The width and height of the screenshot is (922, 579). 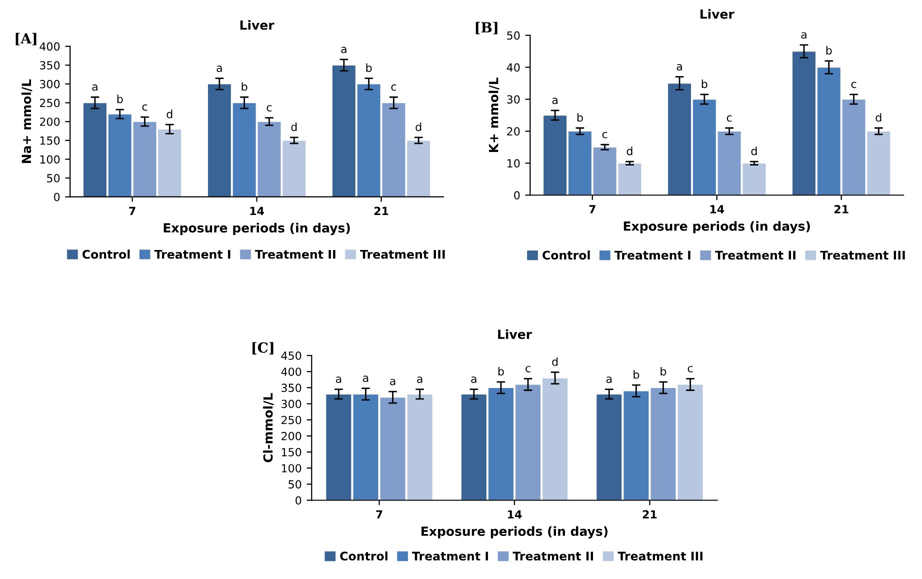 What do you see at coordinates (26, 39) in the screenshot?
I see `text: [A]` at bounding box center [26, 39].